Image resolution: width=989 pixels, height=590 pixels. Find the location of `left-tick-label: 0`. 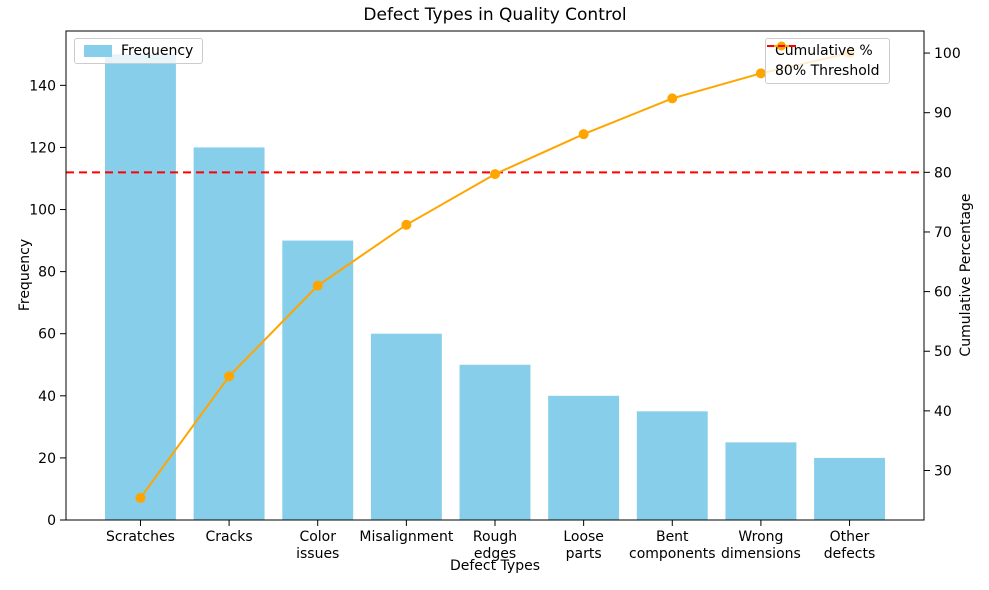

left-tick-label: 0 is located at coordinates (51, 521).